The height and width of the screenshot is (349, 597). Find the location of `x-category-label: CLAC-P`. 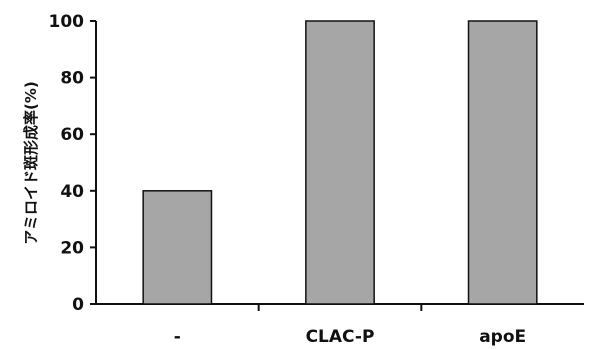

x-category-label: CLAC-P is located at coordinates (340, 337).